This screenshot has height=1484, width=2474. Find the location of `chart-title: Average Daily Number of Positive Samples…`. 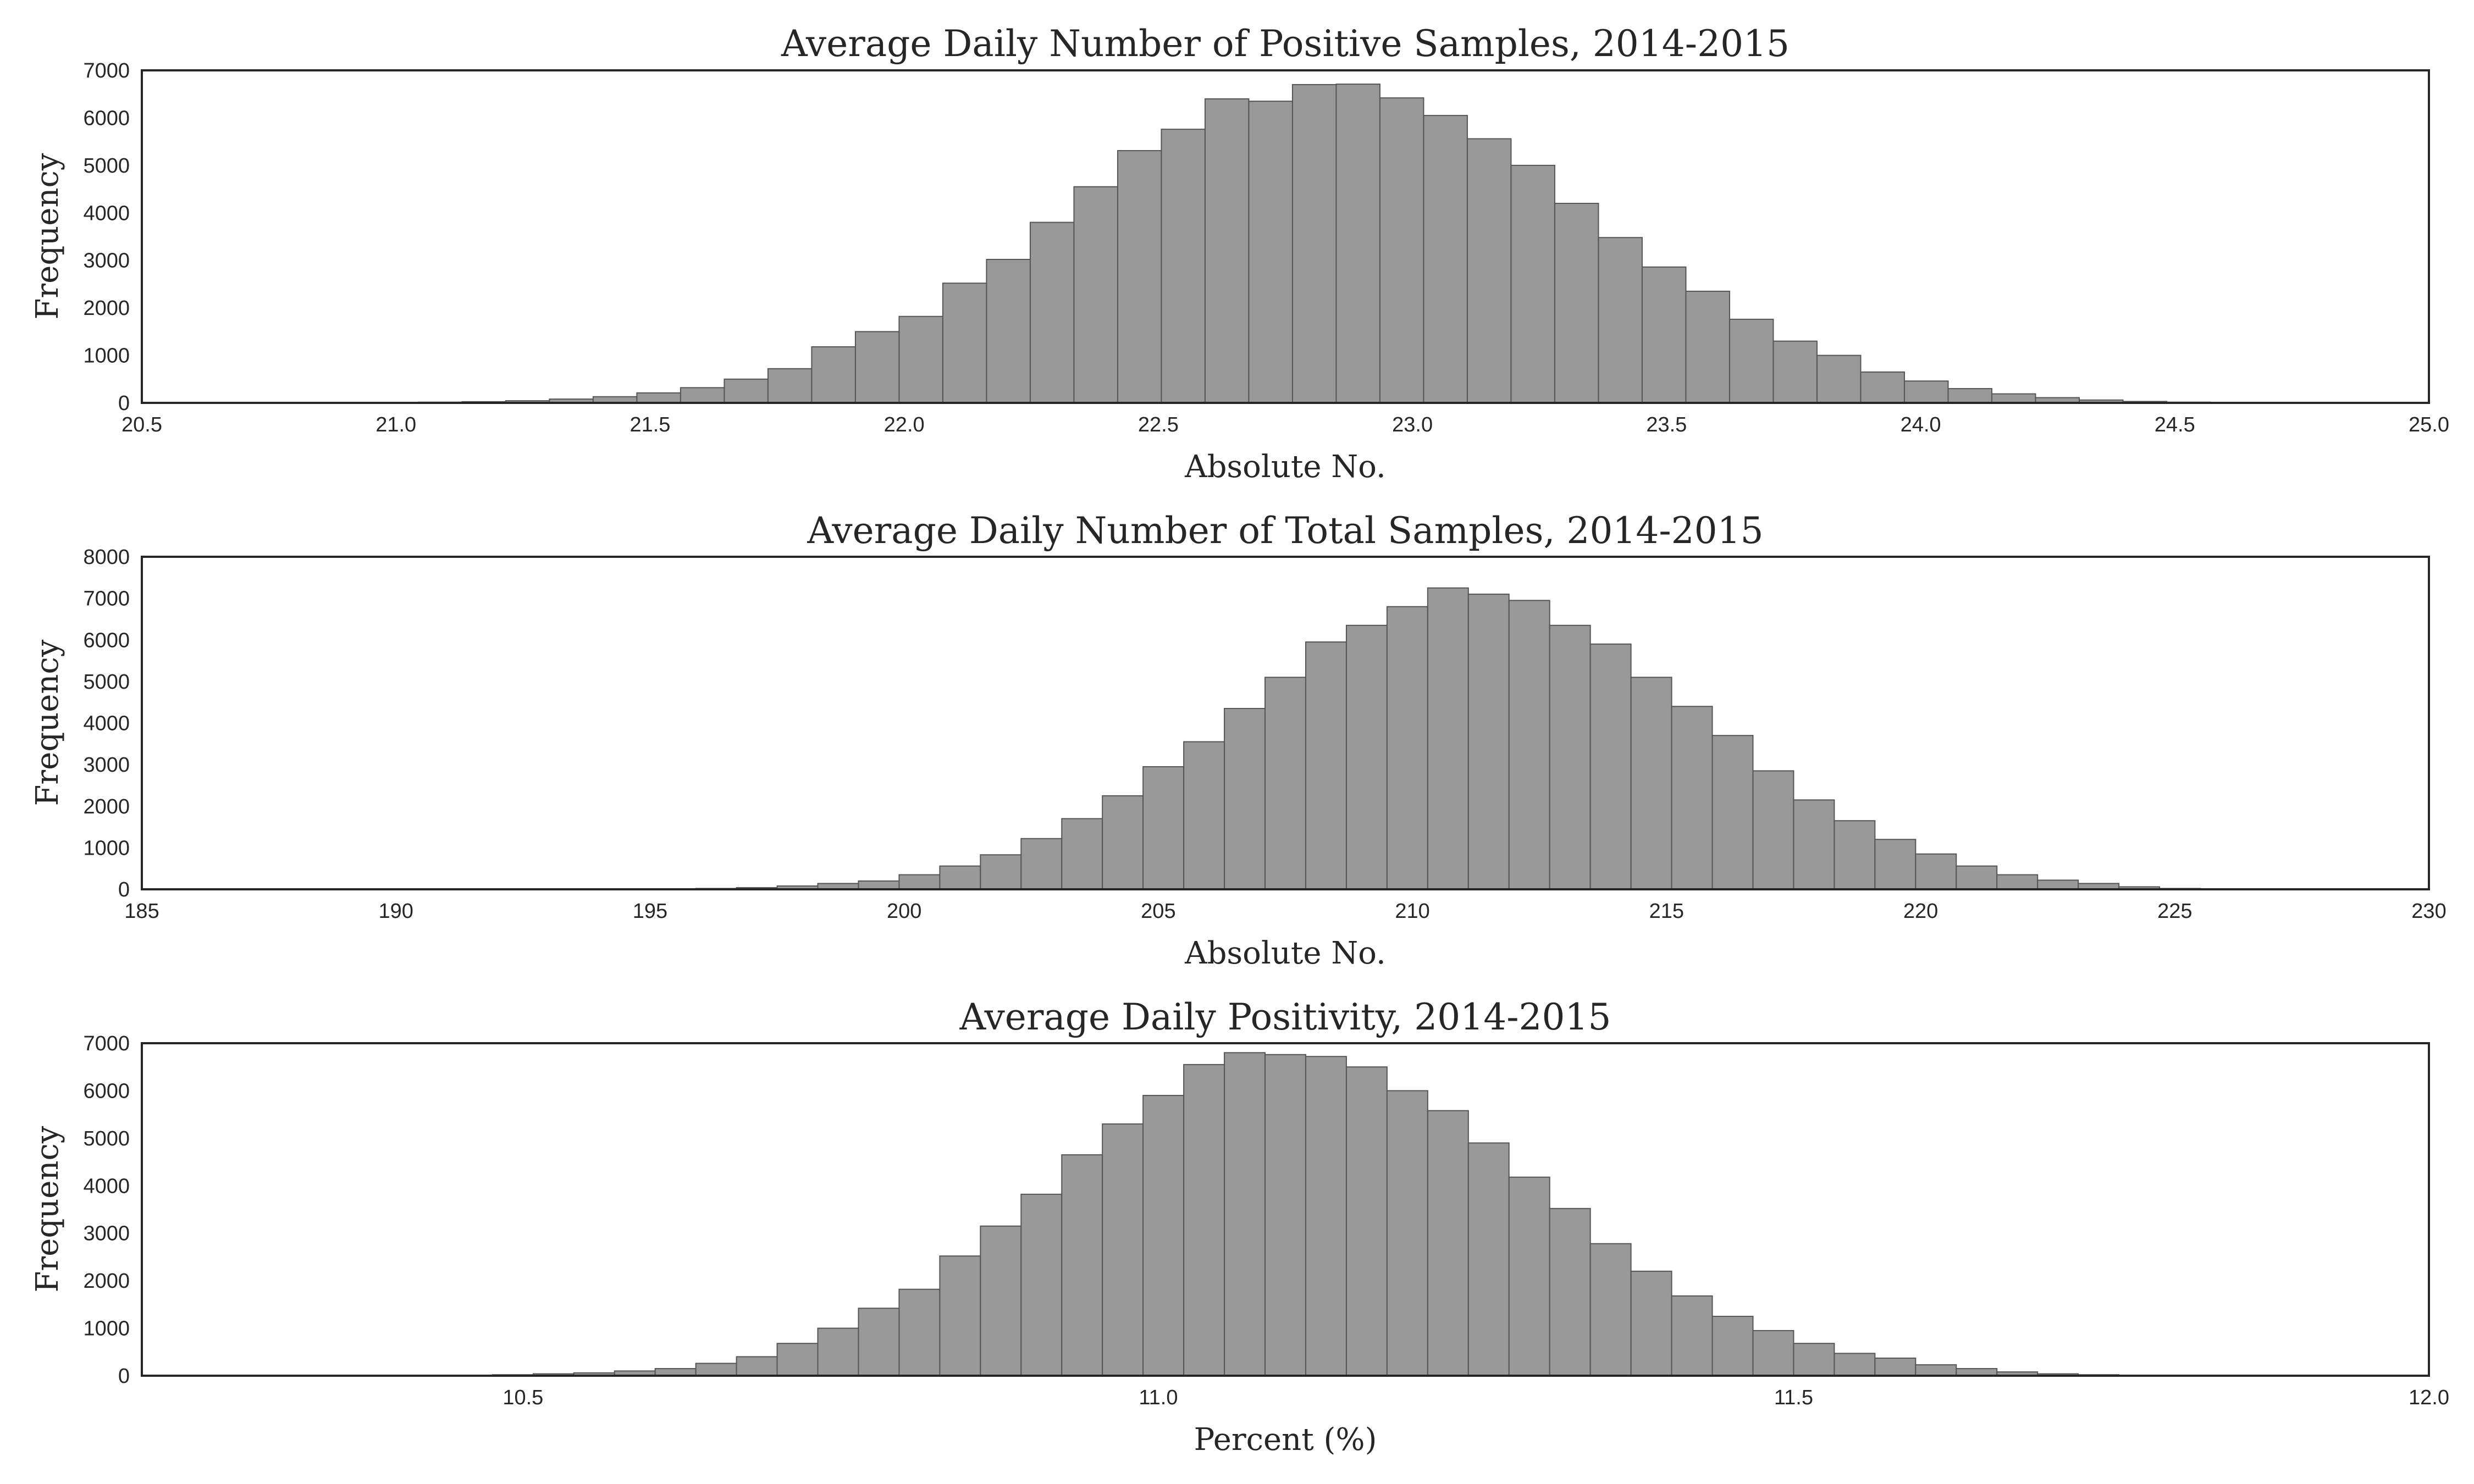

chart-title: Average Daily Number of Positive Samples… is located at coordinates (1286, 44).